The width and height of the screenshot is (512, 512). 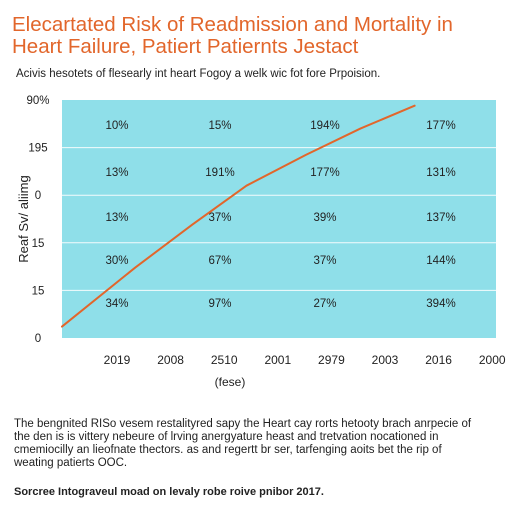 What do you see at coordinates (37, 101) in the screenshot?
I see `y-tick-label: 90%` at bounding box center [37, 101].